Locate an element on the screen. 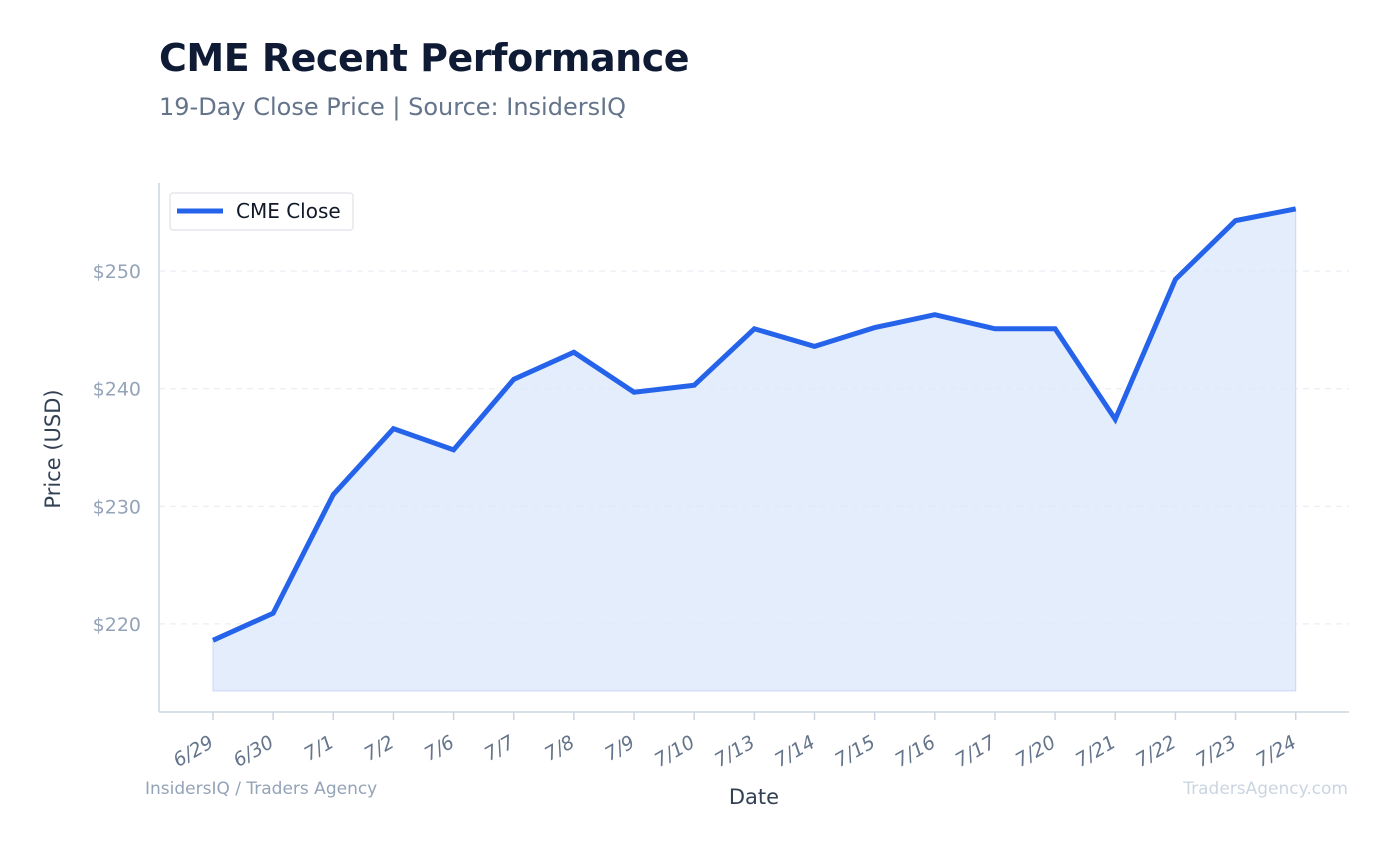 Image resolution: width=1394 pixels, height=855 pixels. footer-source: InsidersIQ / Traders Agency is located at coordinates (261, 789).